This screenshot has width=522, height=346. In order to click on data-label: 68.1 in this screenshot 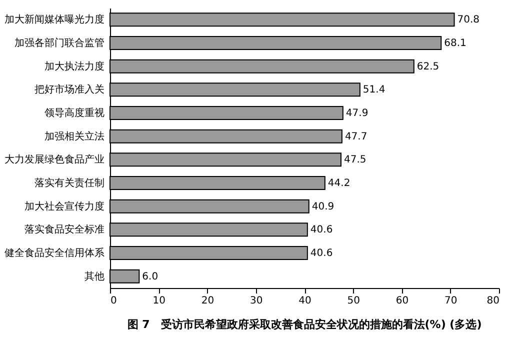, I will do `click(455, 43)`.